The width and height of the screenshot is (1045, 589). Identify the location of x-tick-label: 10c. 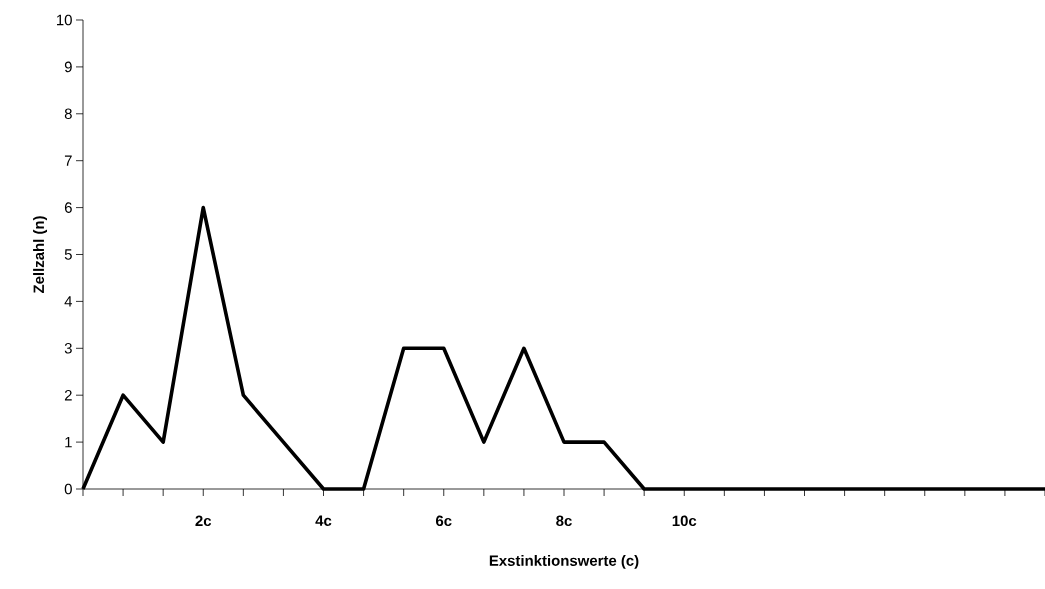
(684, 521).